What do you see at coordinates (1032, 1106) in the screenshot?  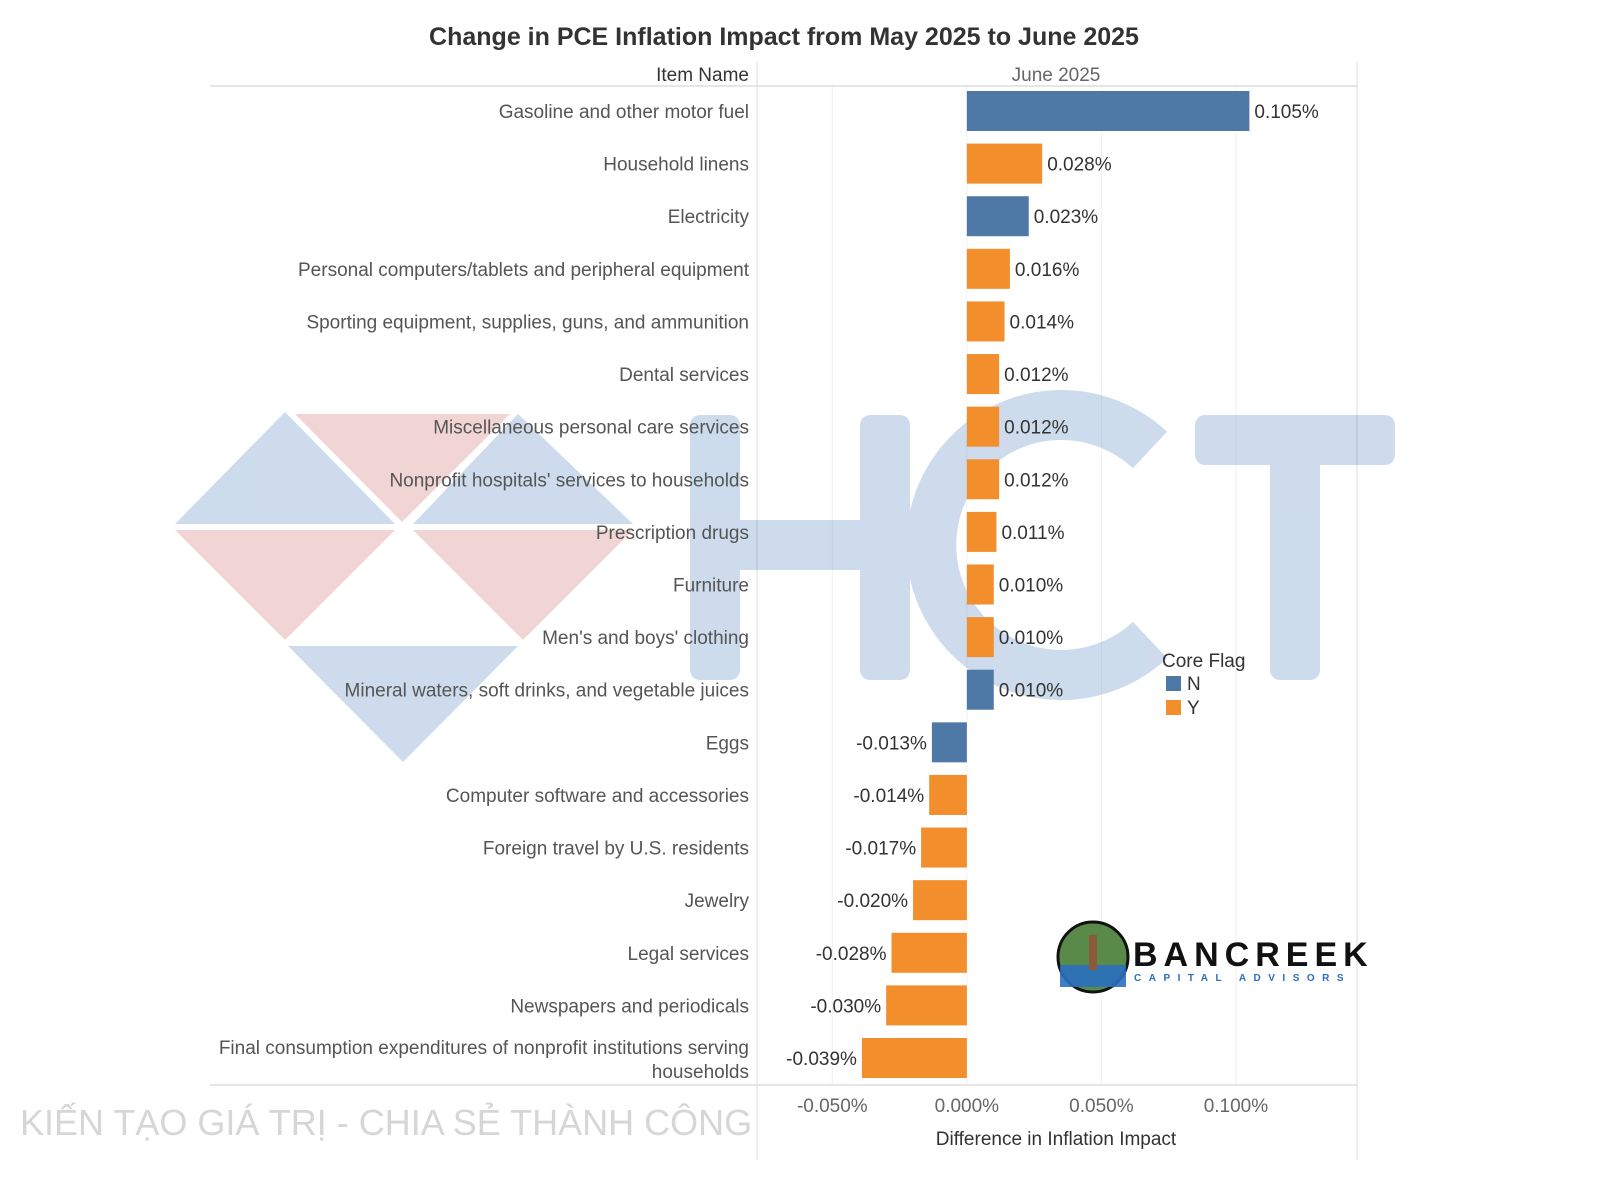 I see `x-ticks: -0.050% 0.000% 0.050% 0.100%` at bounding box center [1032, 1106].